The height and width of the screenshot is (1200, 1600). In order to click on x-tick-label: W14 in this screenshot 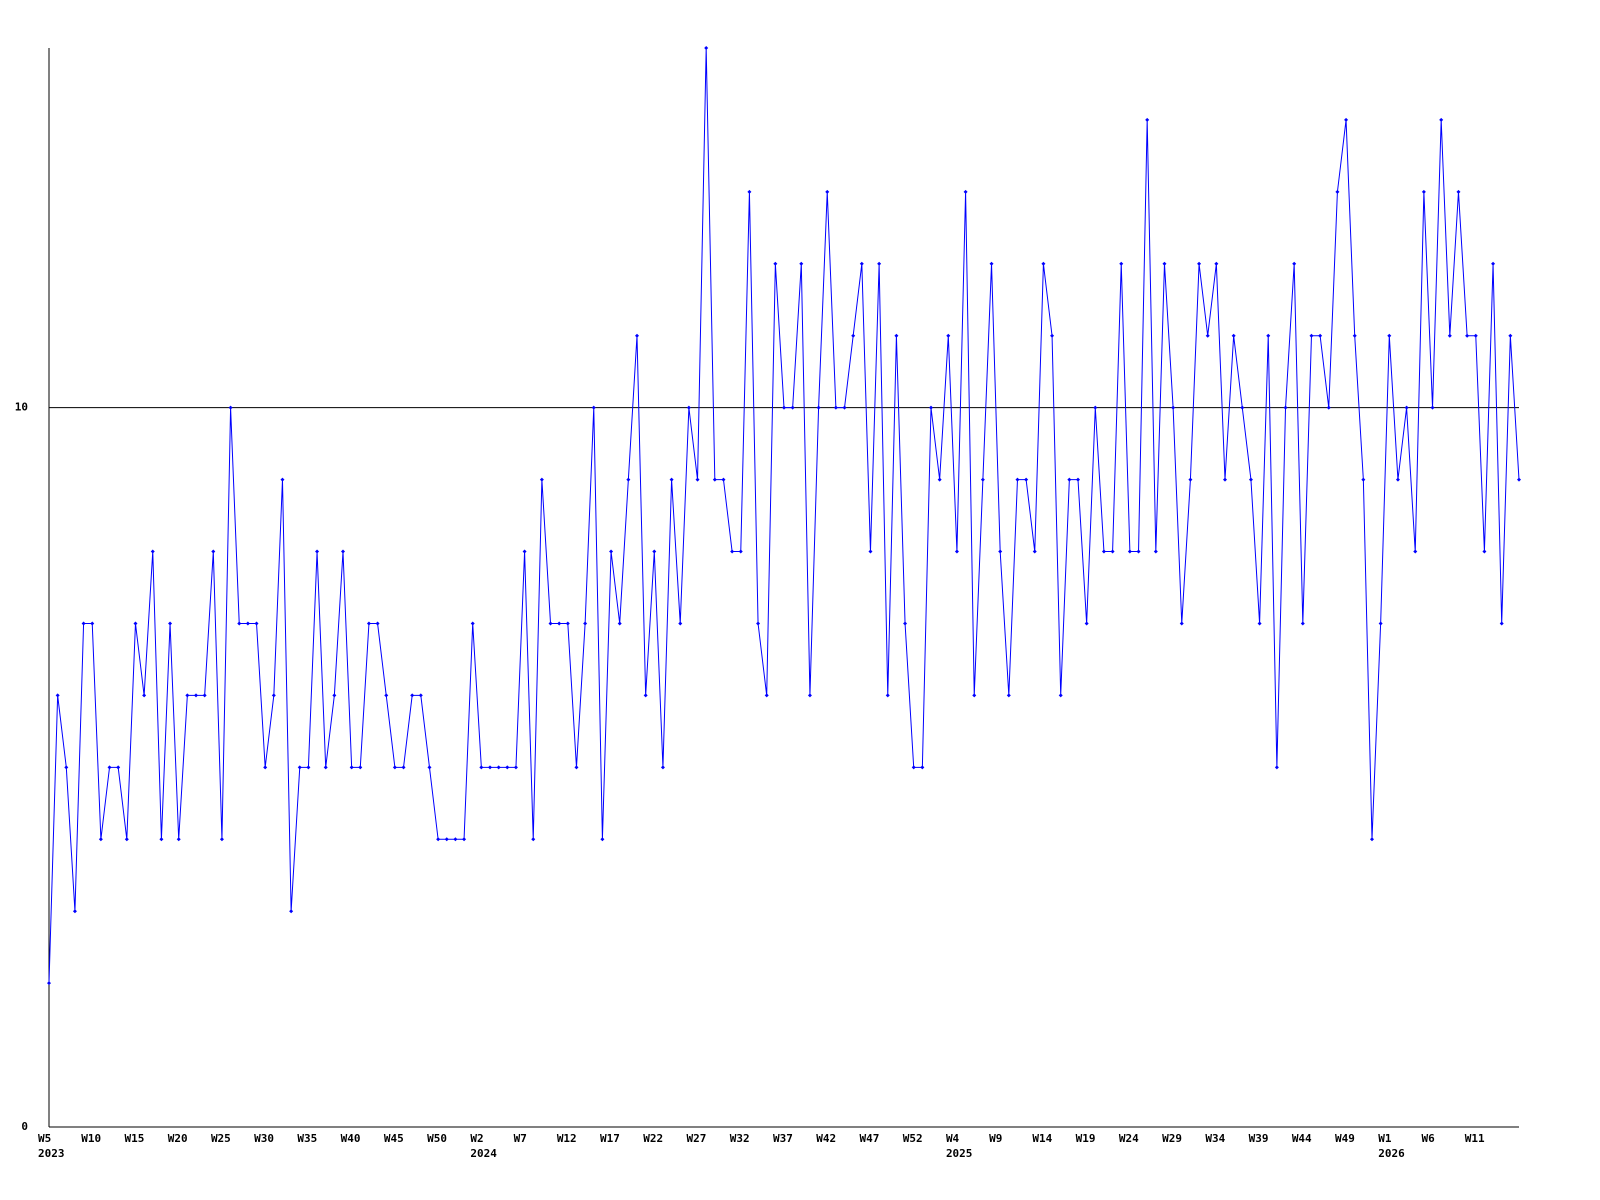, I will do `click(1042, 1138)`.